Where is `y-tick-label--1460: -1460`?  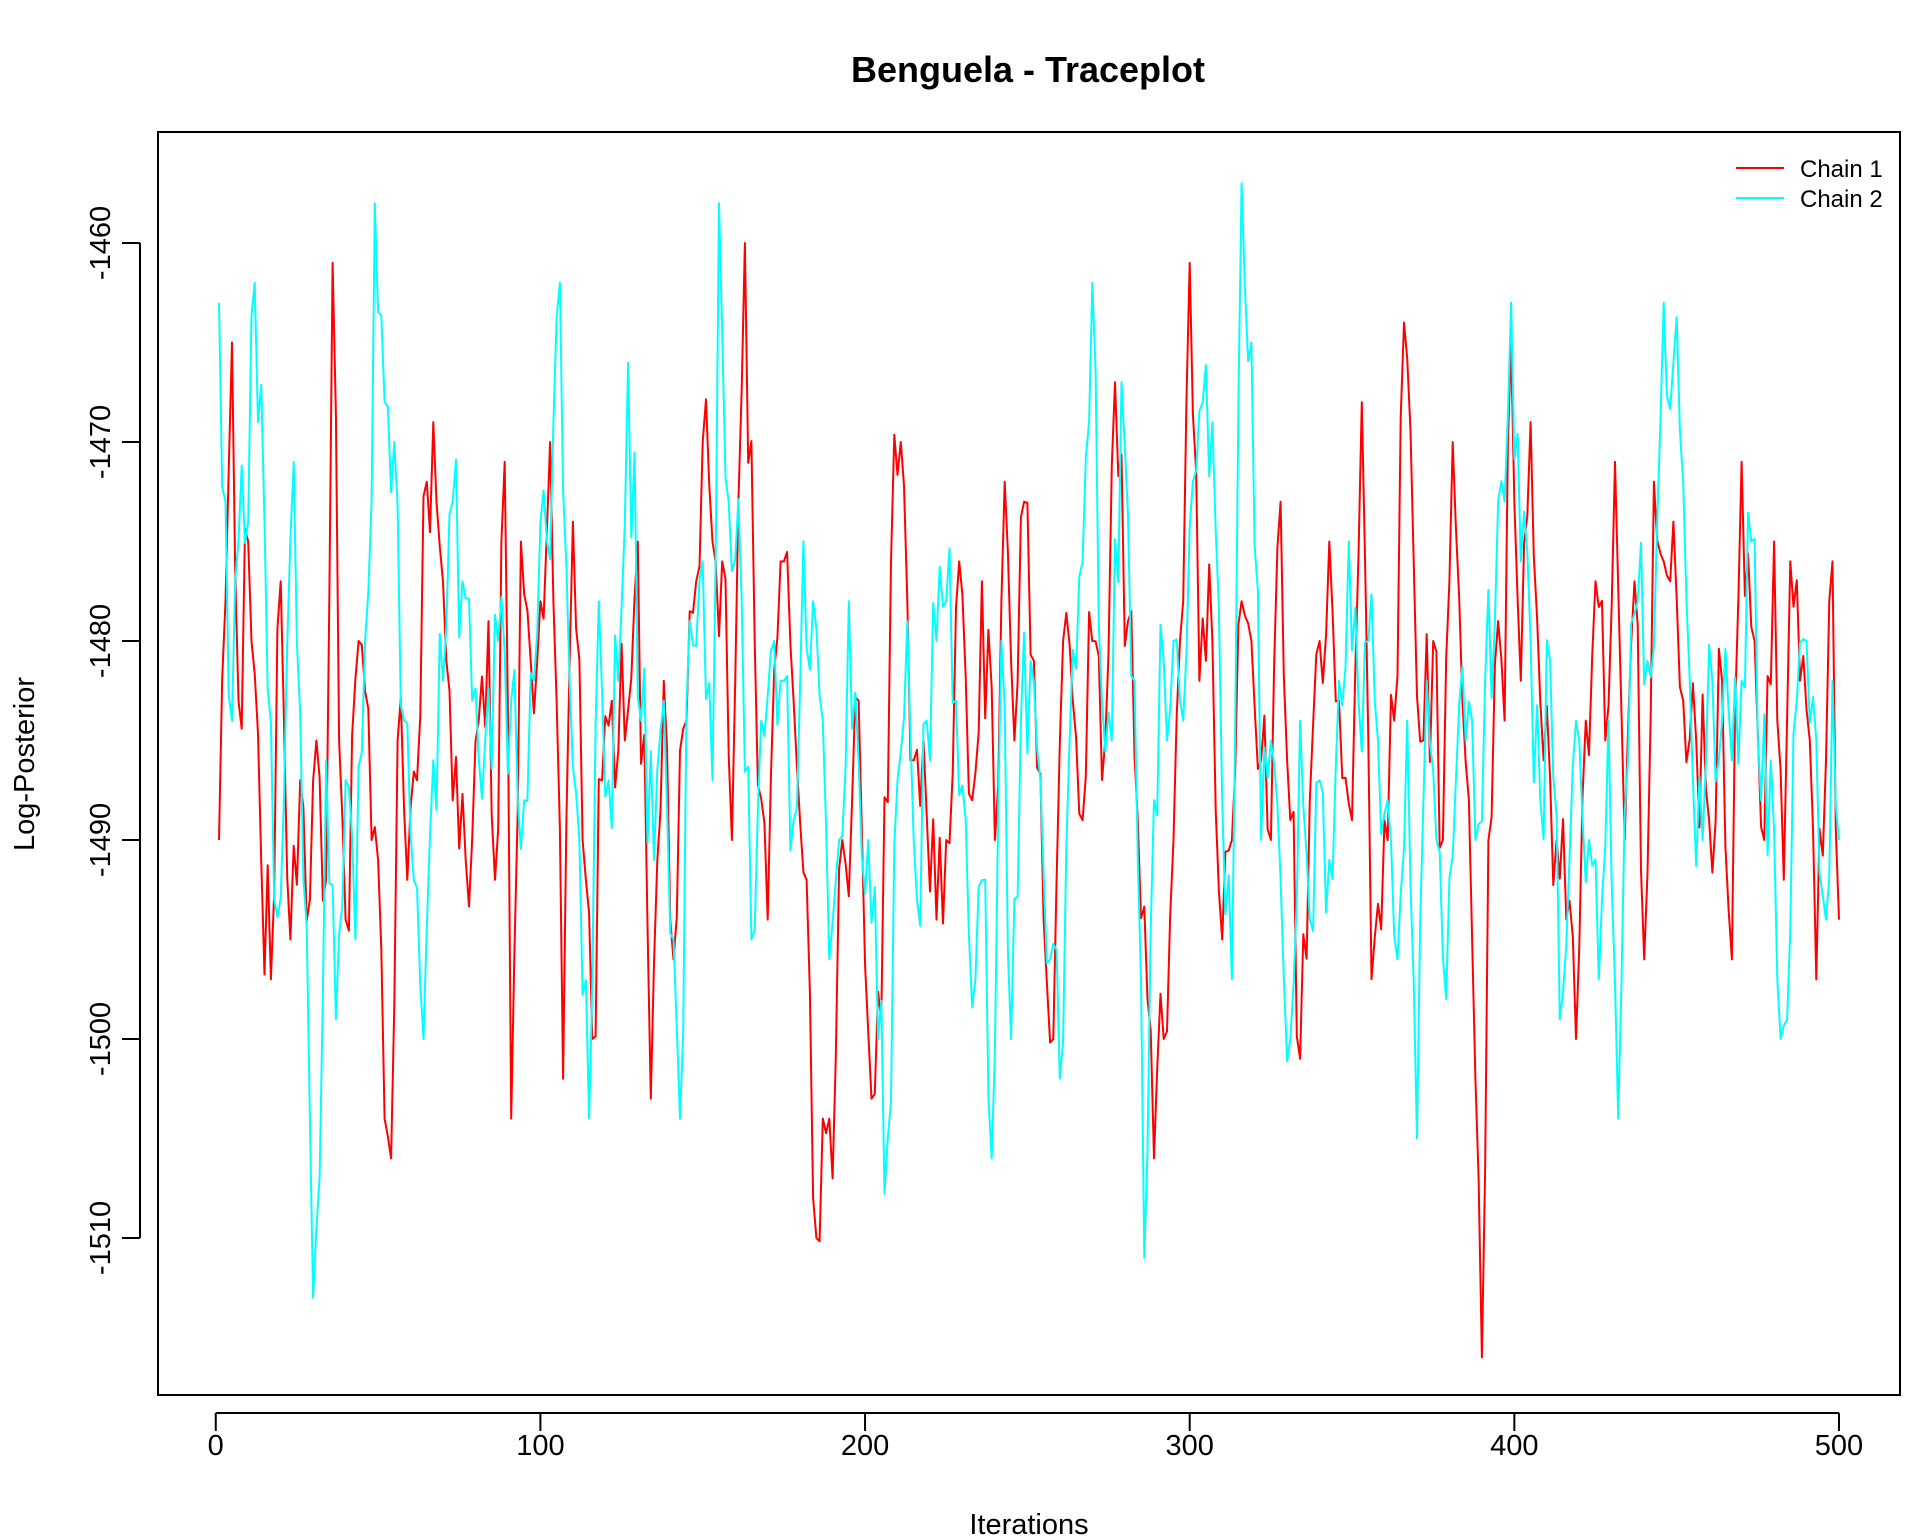
y-tick-label--1460: -1460 is located at coordinates (101, 243).